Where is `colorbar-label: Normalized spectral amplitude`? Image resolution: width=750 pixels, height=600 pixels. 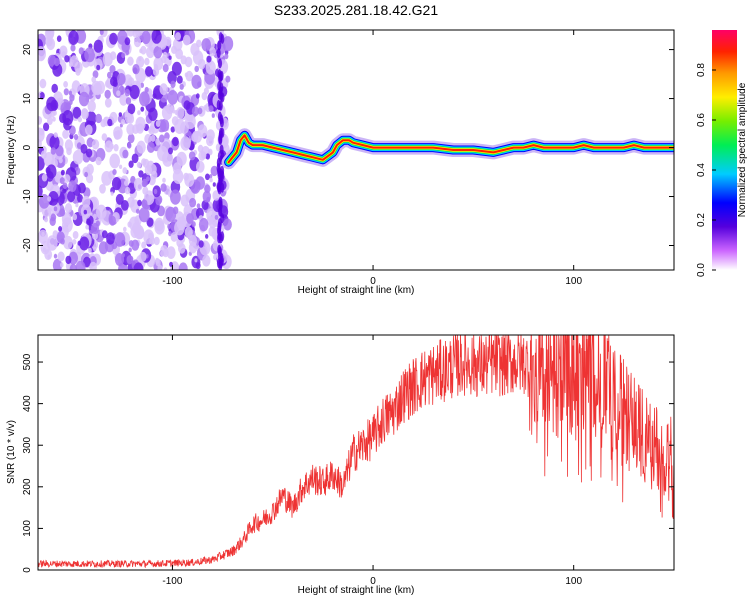
colorbar-label: Normalized spectral amplitude is located at coordinates (742, 149).